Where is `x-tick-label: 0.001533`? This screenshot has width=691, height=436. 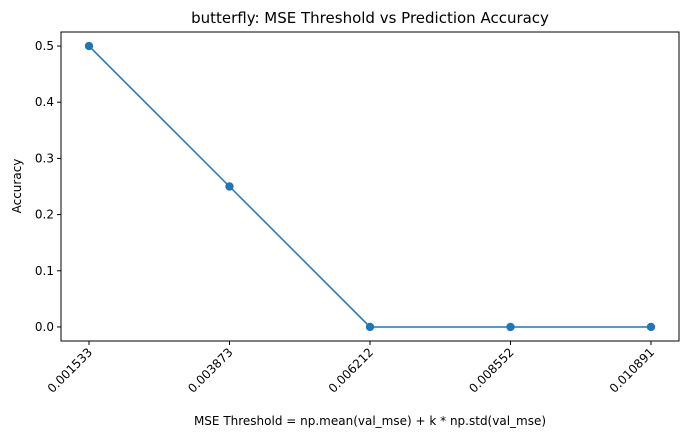 x-tick-label: 0.001533 is located at coordinates (70, 370).